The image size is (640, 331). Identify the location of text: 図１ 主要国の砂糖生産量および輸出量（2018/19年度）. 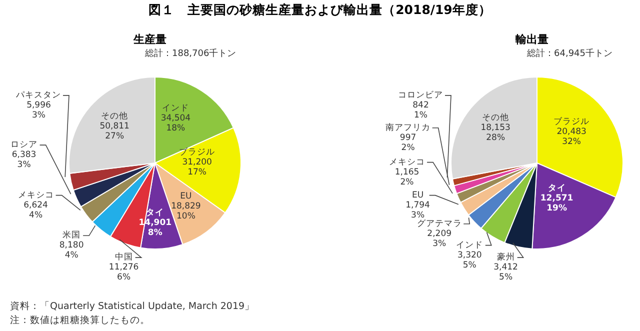
(320, 10).